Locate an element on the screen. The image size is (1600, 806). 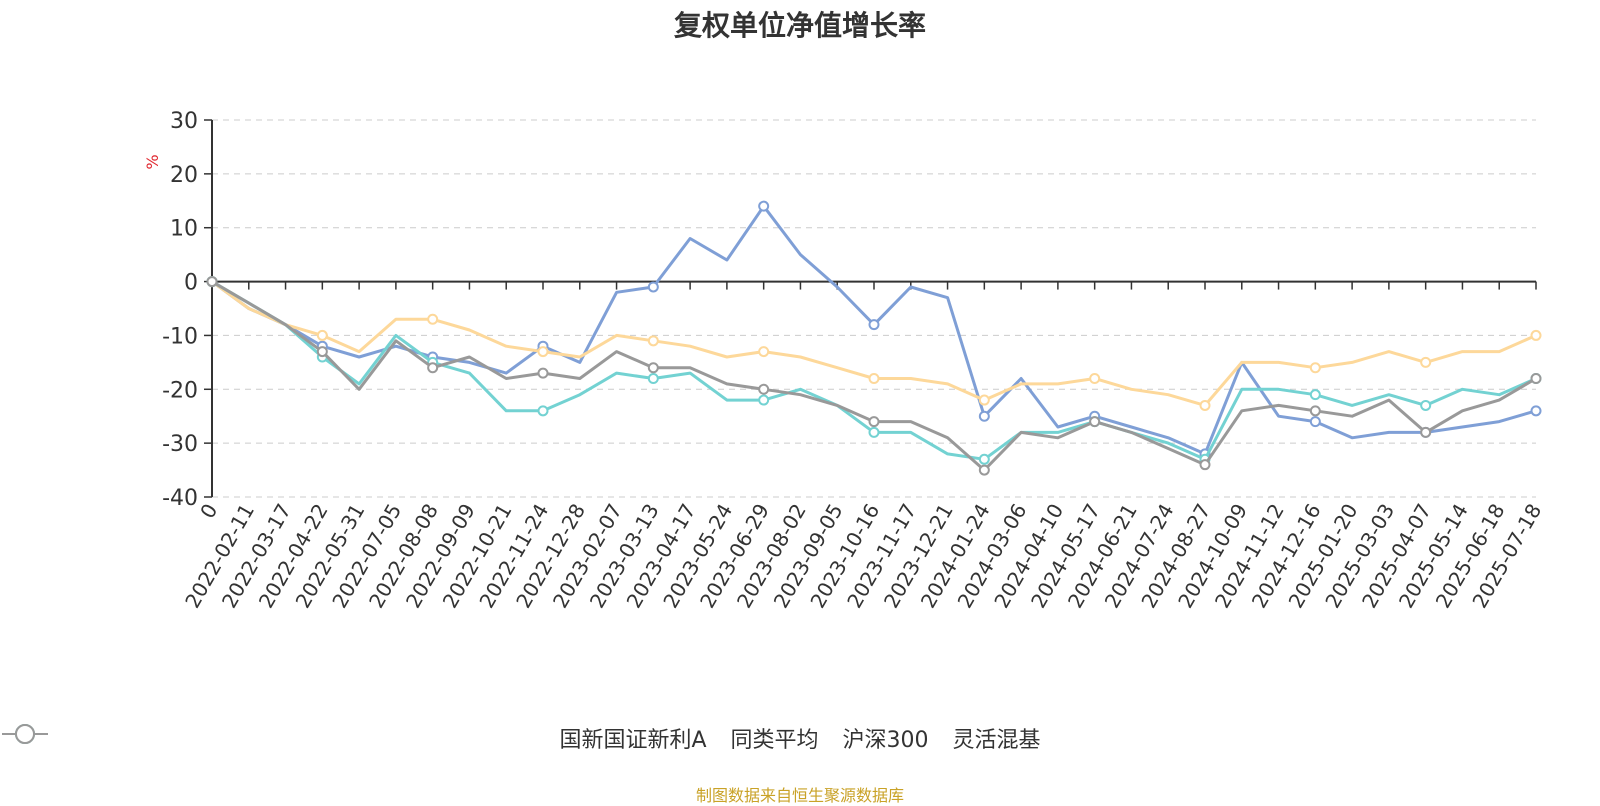
chart-title: 复权单位净值增长率 is located at coordinates (799, 25).